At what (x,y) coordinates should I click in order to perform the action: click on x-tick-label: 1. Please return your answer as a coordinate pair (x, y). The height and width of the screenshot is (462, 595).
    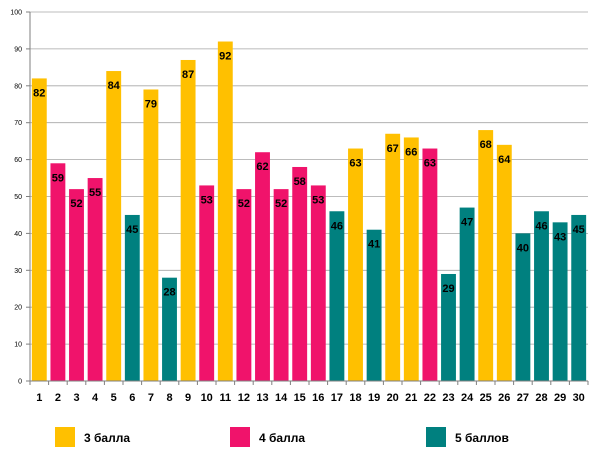
    Looking at the image, I should click on (39, 398).